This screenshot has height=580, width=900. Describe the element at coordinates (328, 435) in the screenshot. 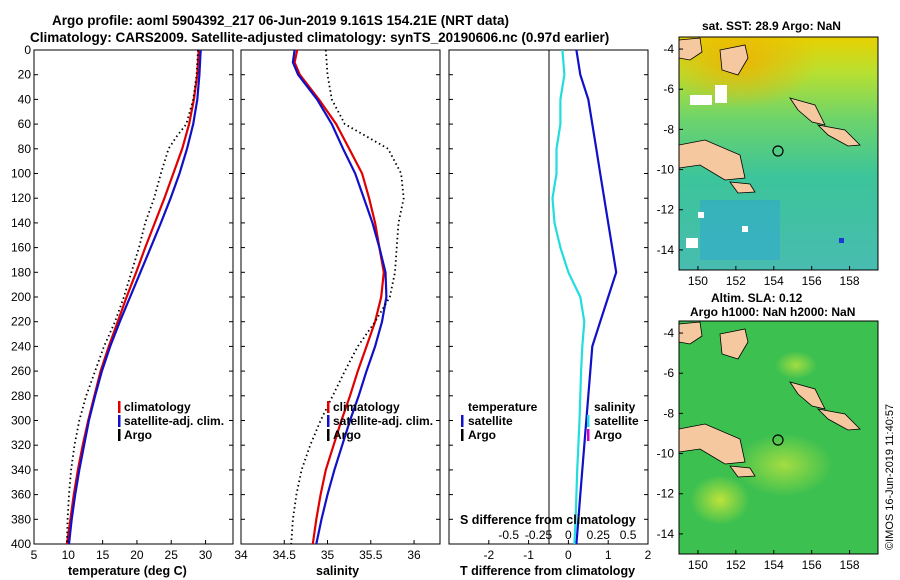

I see `legend-swatch-argo` at that location.